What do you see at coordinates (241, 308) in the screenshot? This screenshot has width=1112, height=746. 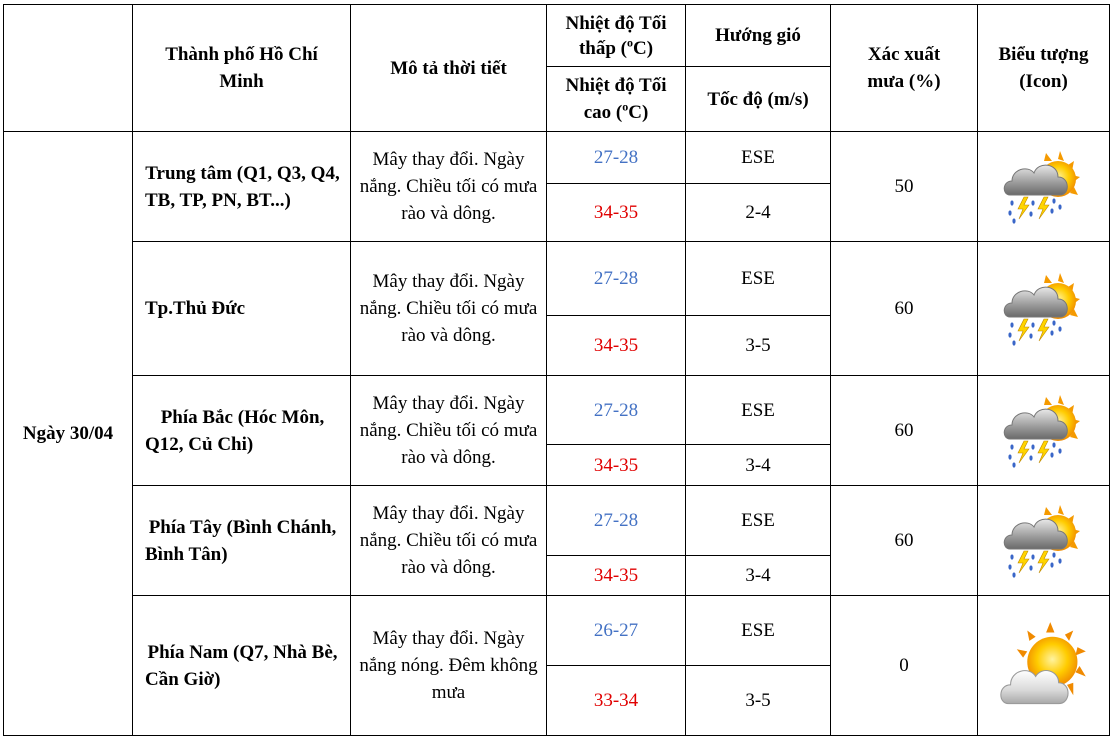 I see `area-name: Tp.Thủ Đức` at bounding box center [241, 308].